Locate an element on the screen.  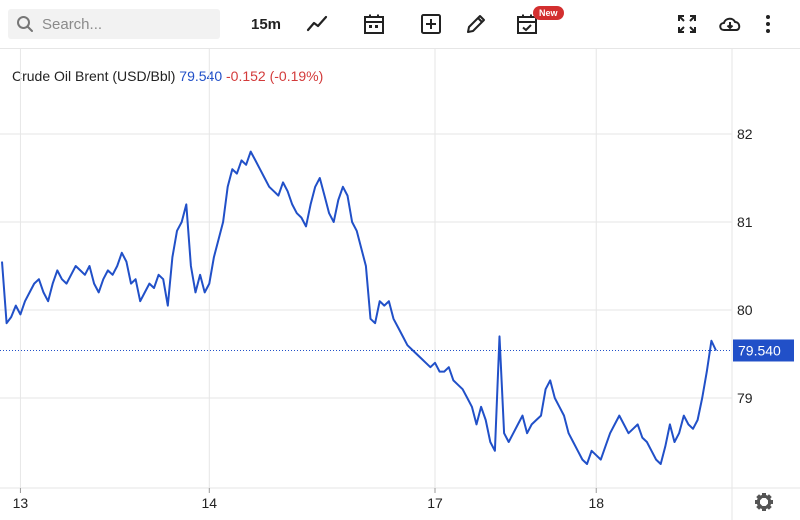
instrument-name: Crude Oil Brent (USD/Bbl) is located at coordinates (94, 76).